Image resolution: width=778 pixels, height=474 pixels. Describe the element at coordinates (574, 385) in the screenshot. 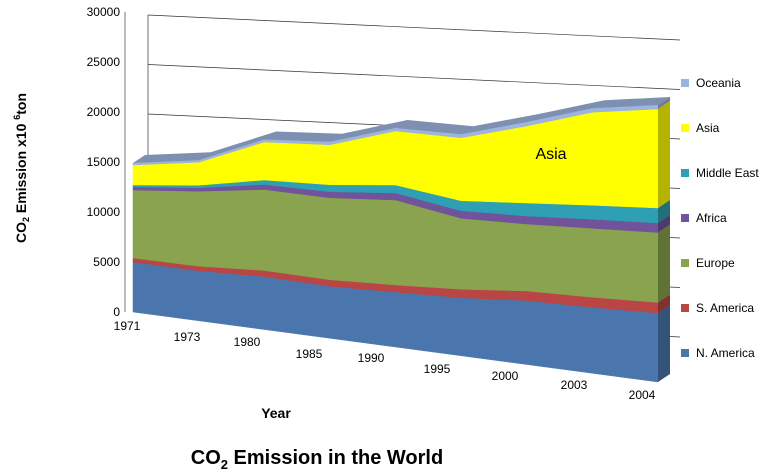

I see `x-tick-label-2003: 2003` at that location.